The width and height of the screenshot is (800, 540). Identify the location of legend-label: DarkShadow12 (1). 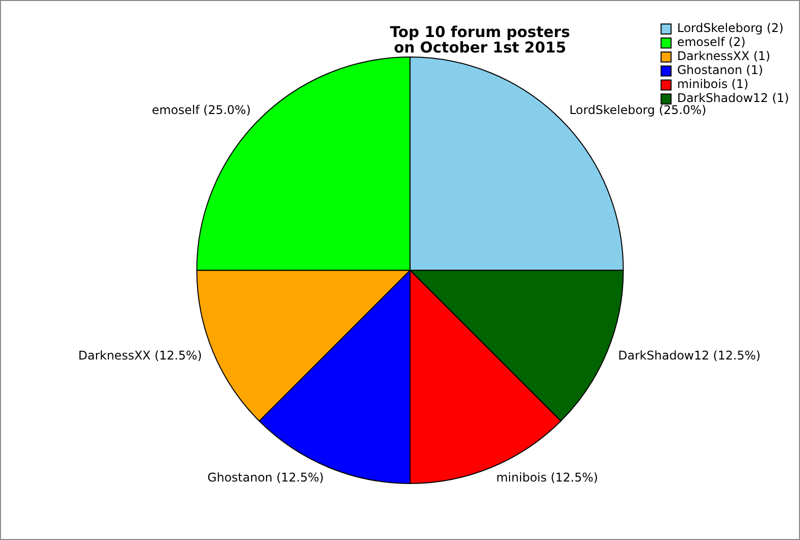
(733, 98).